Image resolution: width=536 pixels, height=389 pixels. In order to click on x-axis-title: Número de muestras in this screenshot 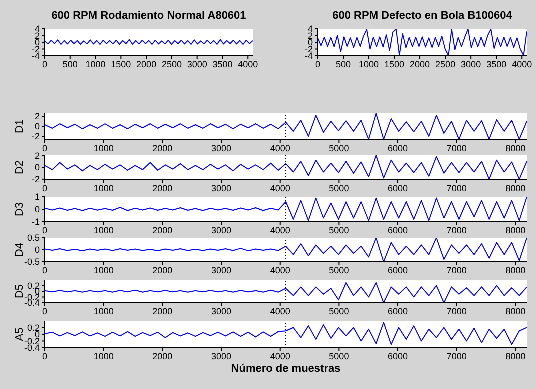, I will do `click(286, 368)`.